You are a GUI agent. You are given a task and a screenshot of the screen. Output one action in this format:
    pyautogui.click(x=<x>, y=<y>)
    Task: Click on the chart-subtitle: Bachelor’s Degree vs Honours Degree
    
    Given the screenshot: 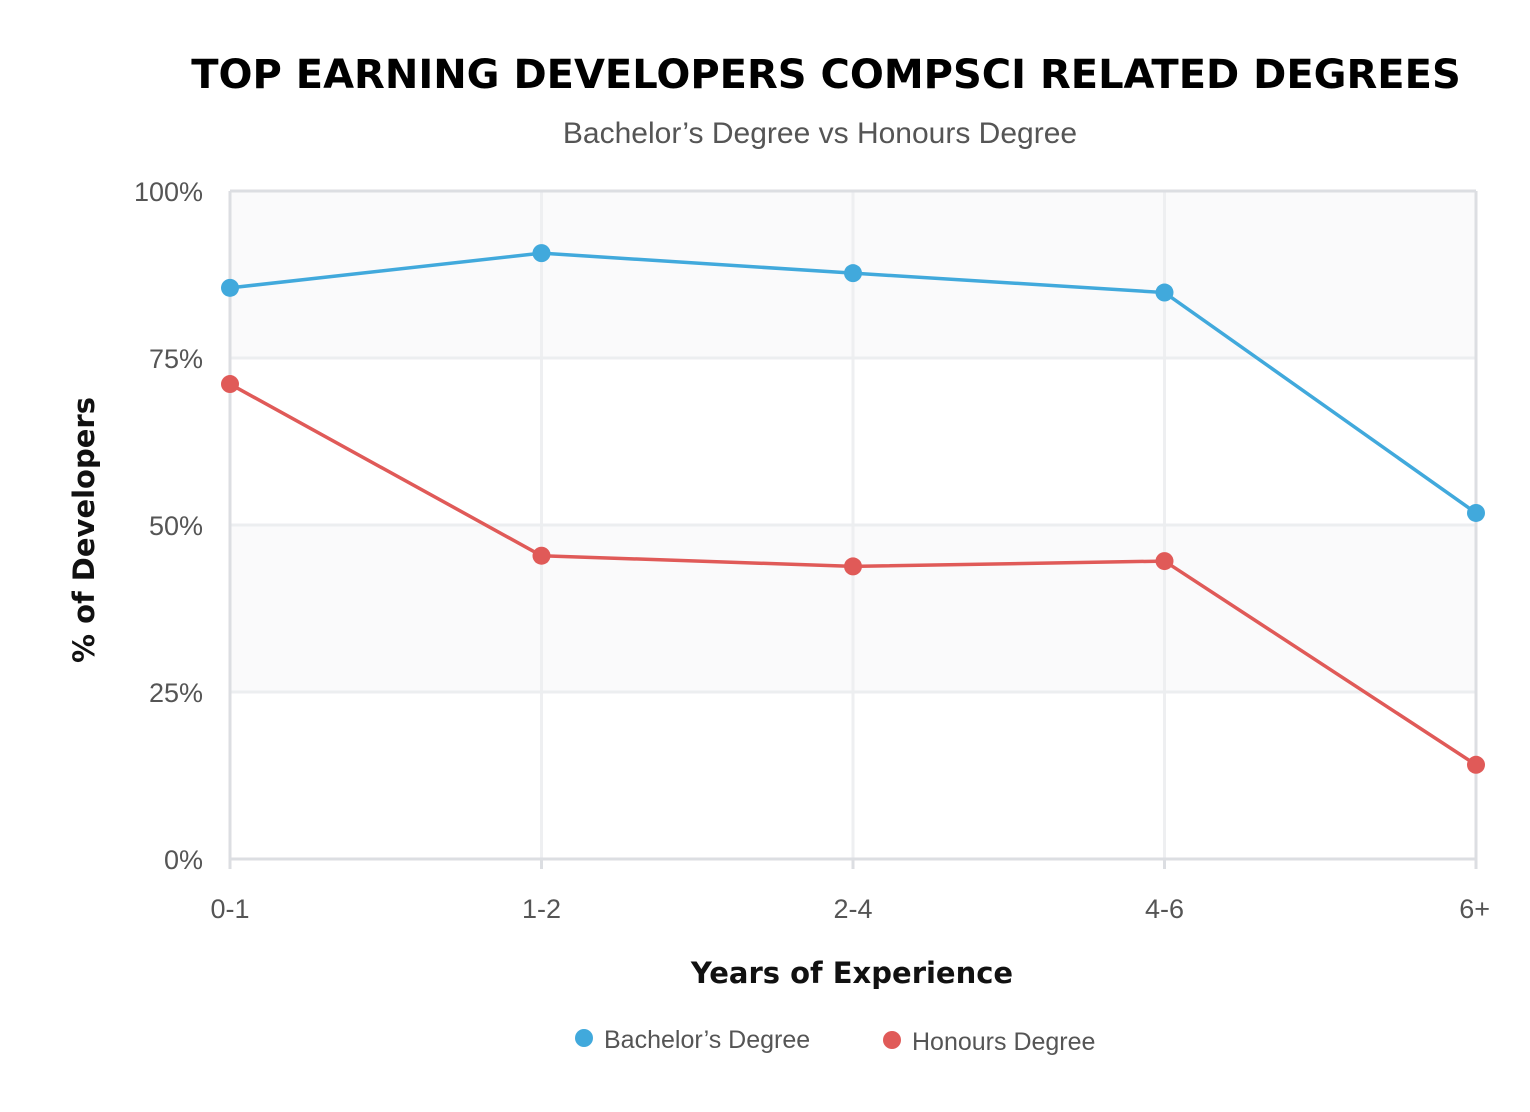 What is the action you would take?
    pyautogui.click(x=820, y=133)
    